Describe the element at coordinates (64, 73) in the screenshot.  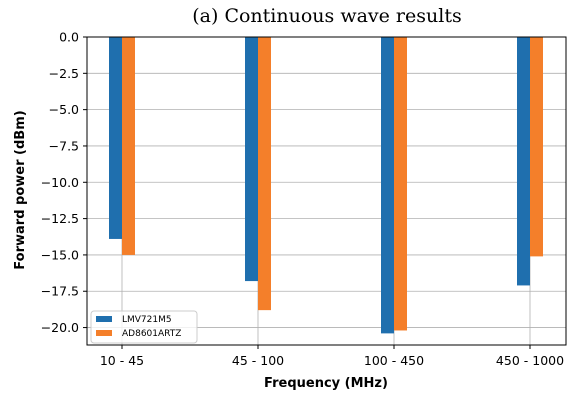
I see `y-tick-label: −2.5` at that location.